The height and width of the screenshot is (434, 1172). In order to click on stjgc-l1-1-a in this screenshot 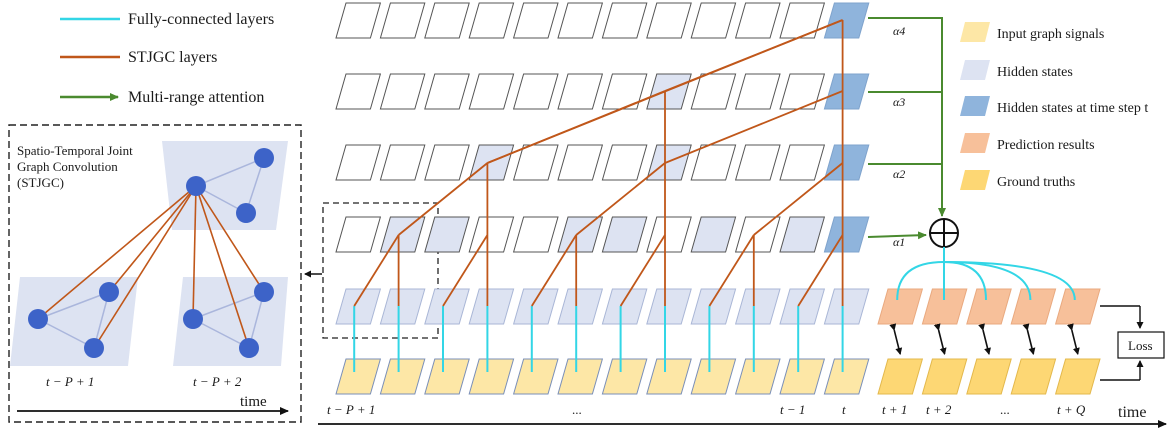, I will do `click(465, 270)`.